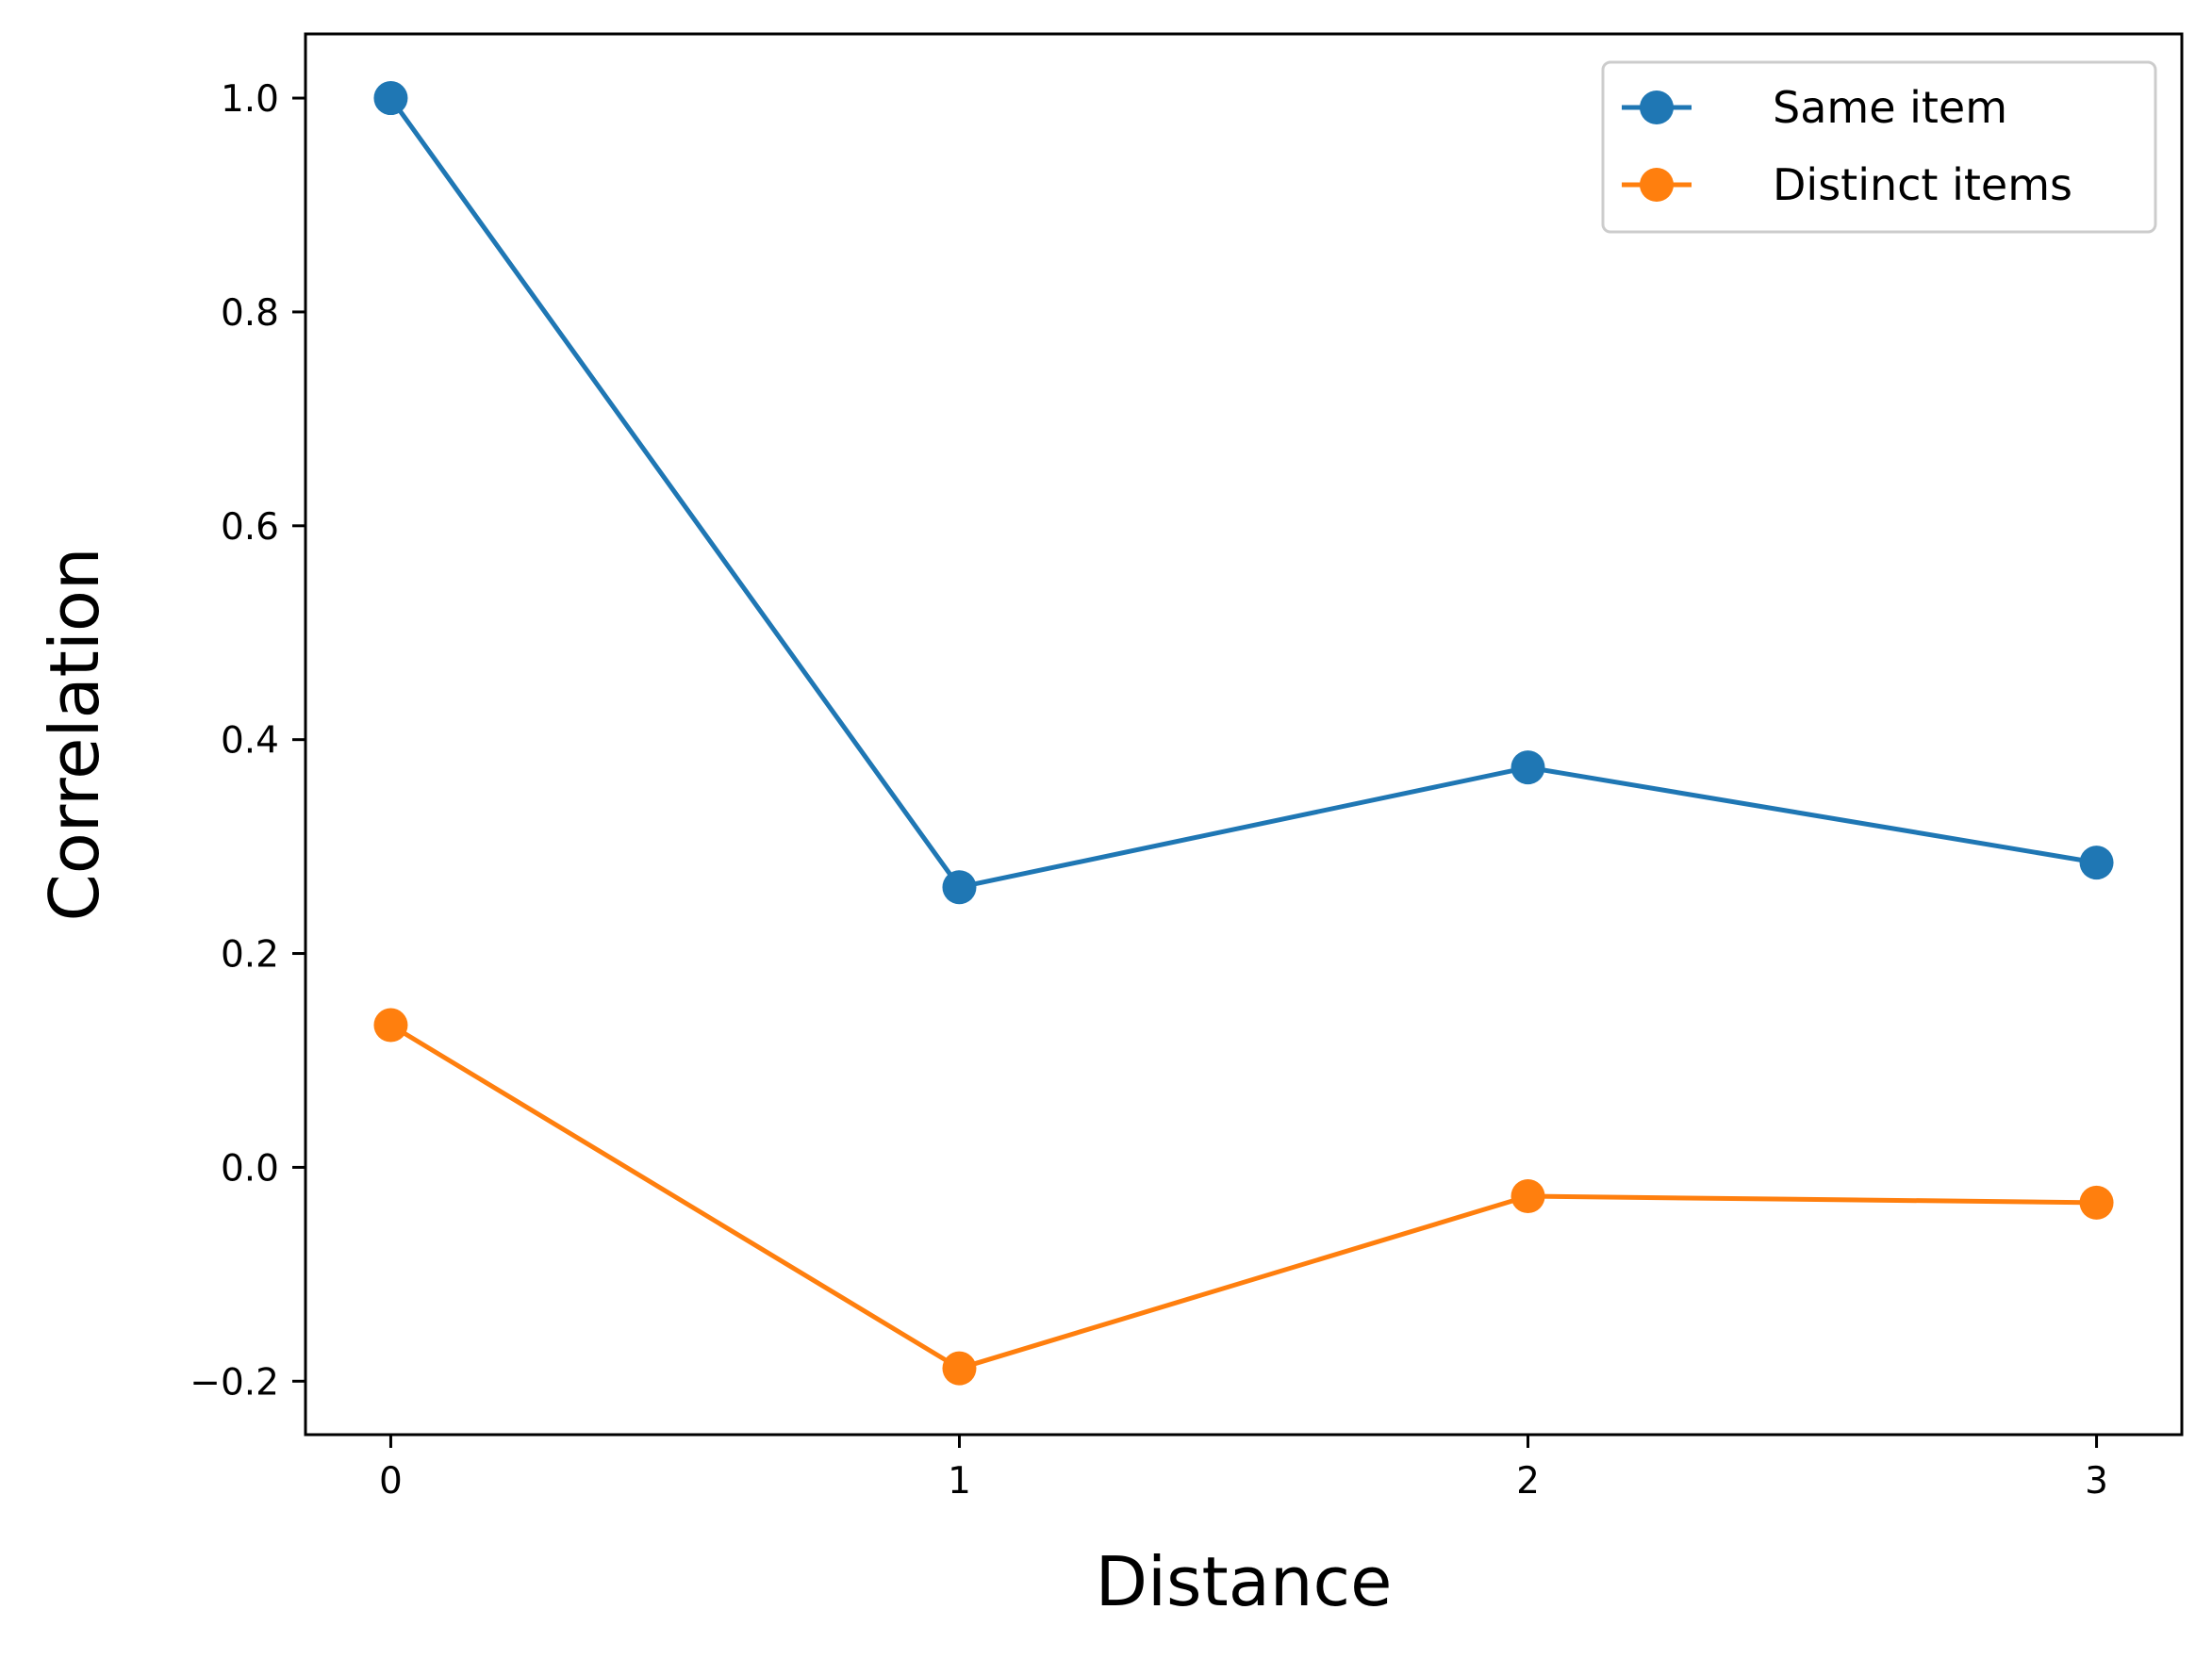 This screenshot has height=1659, width=2212. I want to click on y-axis-ticks: −0.2 0.0 0.2 0.4 0.6 0.8 1.0, so click(248, 741).